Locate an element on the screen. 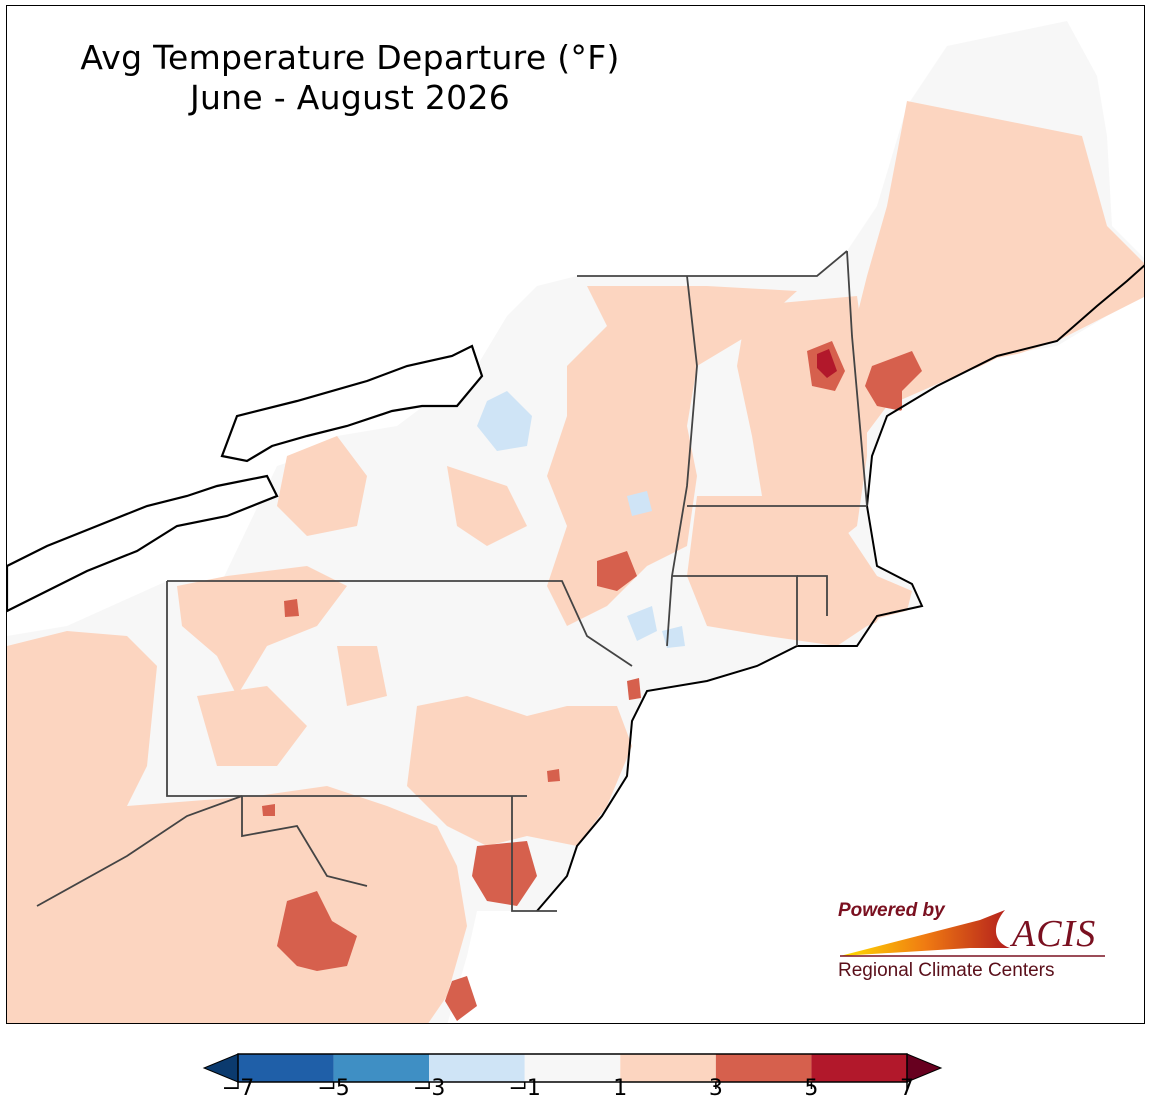 This screenshot has height=1111, width=1151. cool-anomaly-areas is located at coordinates (581, 519).